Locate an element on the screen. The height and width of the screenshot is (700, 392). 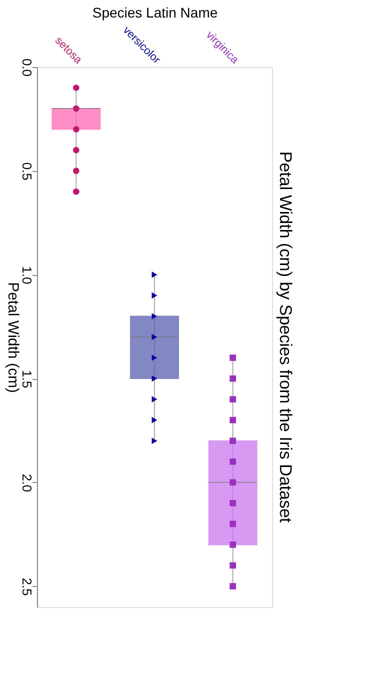
text: Petal Width (cm) by Species from the Iris Dataset is located at coordinates (285, 337).